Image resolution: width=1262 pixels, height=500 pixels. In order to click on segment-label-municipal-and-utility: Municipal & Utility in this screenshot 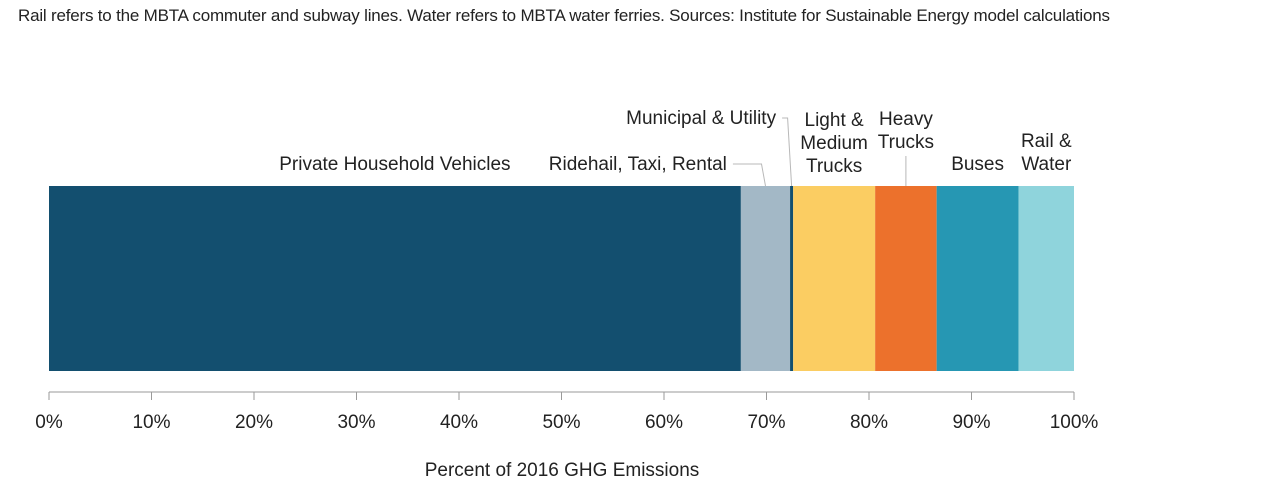, I will do `click(709, 147)`.